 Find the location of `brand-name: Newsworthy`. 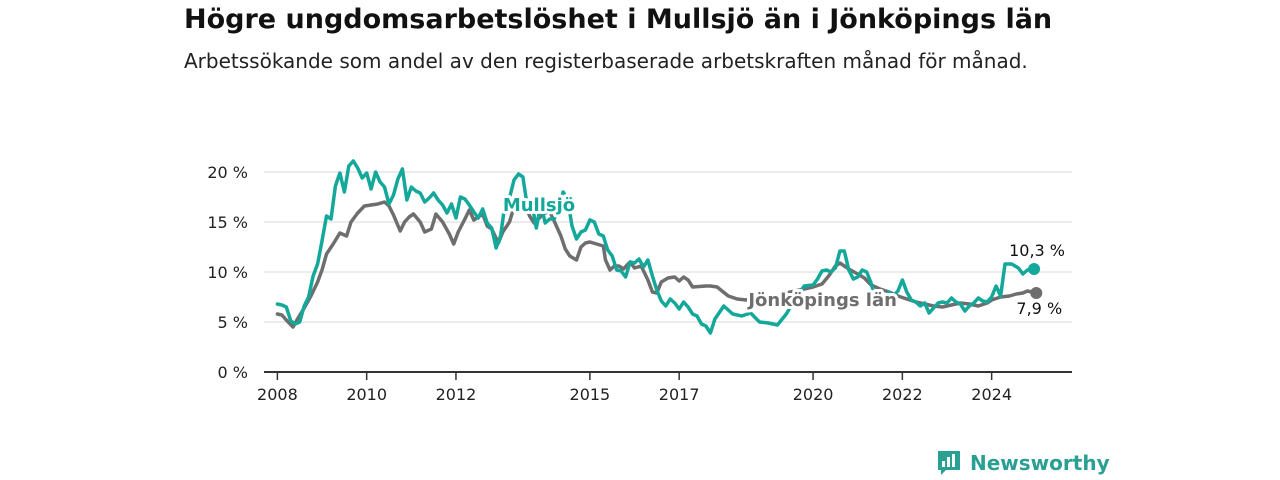

brand-name: Newsworthy is located at coordinates (1040, 463).